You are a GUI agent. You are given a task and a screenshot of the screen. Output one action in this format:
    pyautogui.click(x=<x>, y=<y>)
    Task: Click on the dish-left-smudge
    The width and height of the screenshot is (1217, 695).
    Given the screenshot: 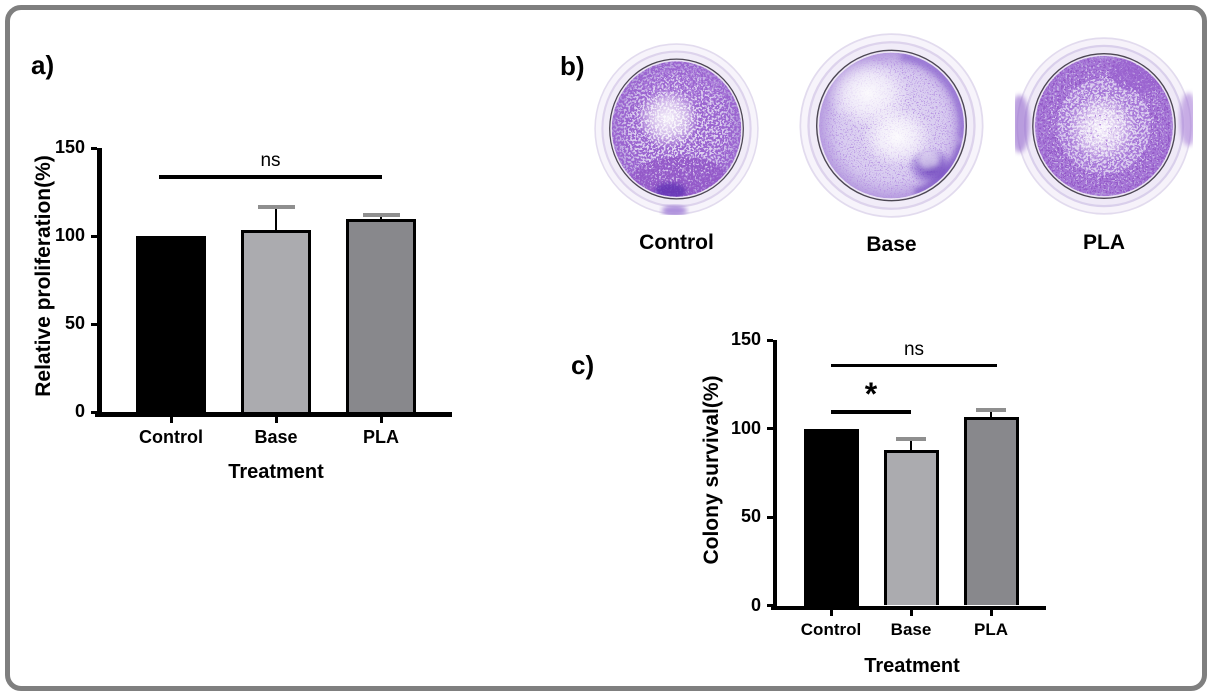 What is the action you would take?
    pyautogui.click(x=1022, y=123)
    